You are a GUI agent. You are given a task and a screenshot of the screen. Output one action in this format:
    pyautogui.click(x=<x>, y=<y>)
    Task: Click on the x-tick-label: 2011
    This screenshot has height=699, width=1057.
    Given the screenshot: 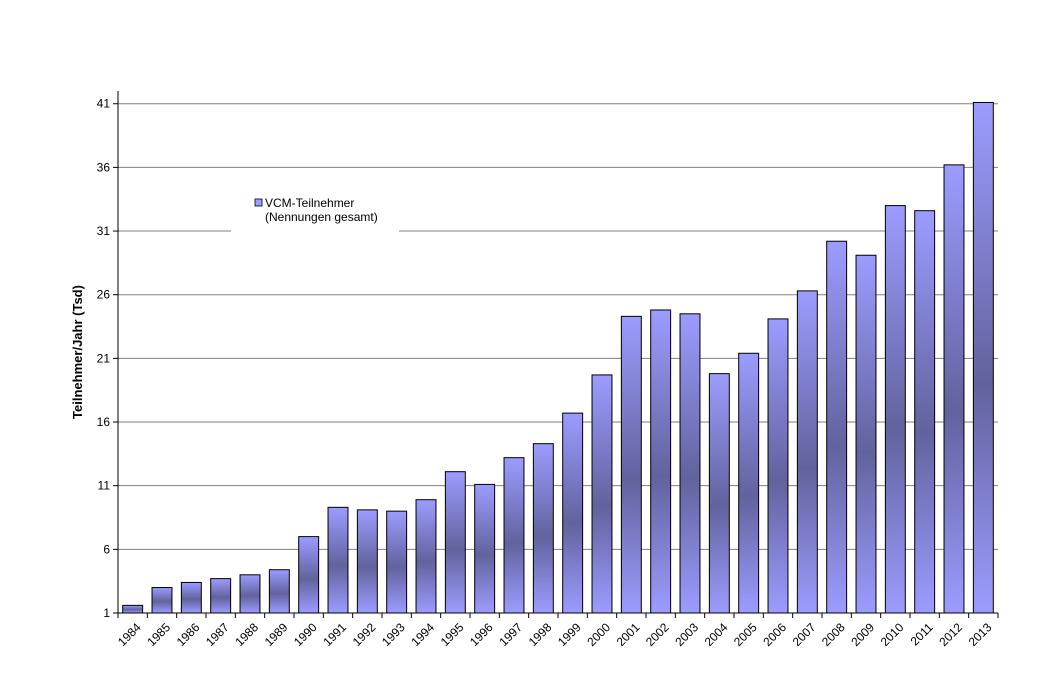 What is the action you would take?
    pyautogui.click(x=922, y=634)
    